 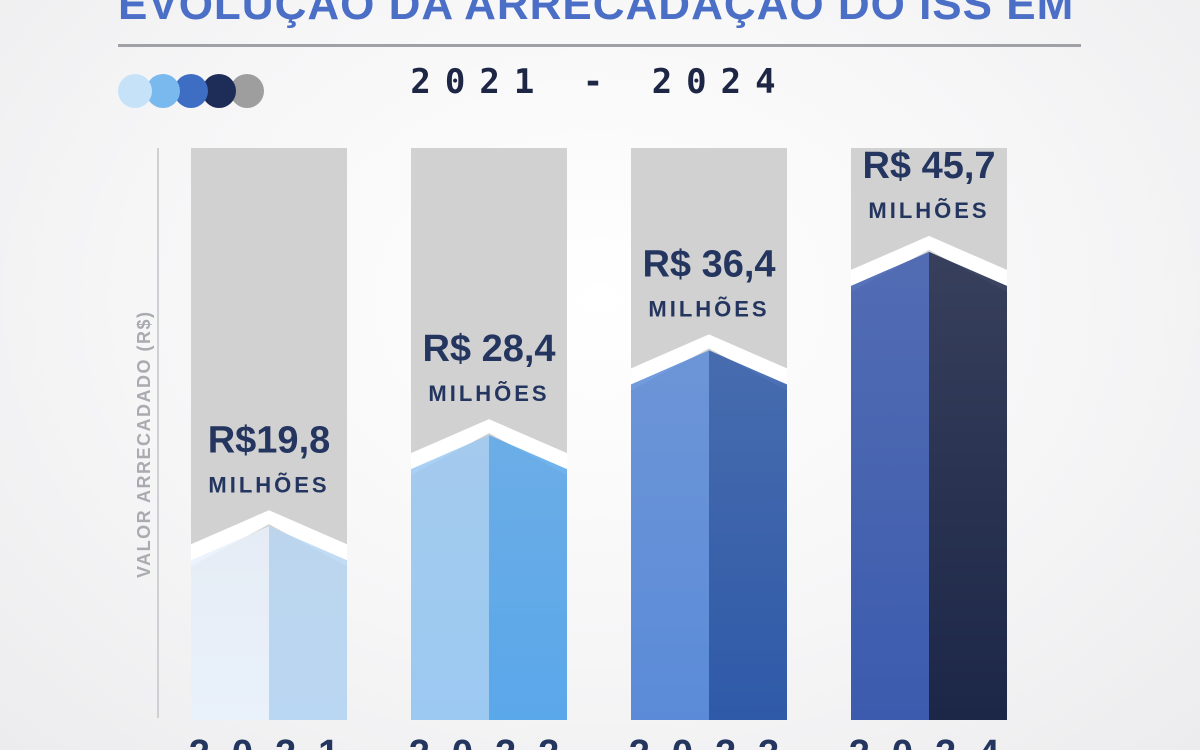 What do you see at coordinates (135, 91) in the screenshot?
I see `decor-dot` at bounding box center [135, 91].